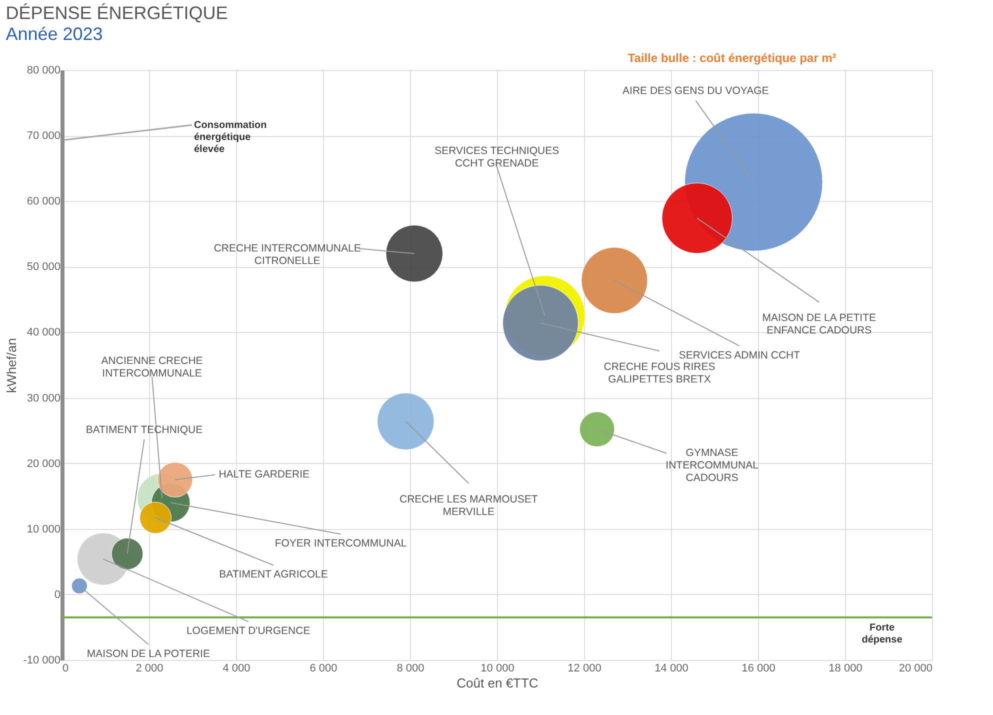  What do you see at coordinates (469, 505) in the screenshot?
I see `annotation: CRECHE LES MARMOUSET MERVILLE` at bounding box center [469, 505].